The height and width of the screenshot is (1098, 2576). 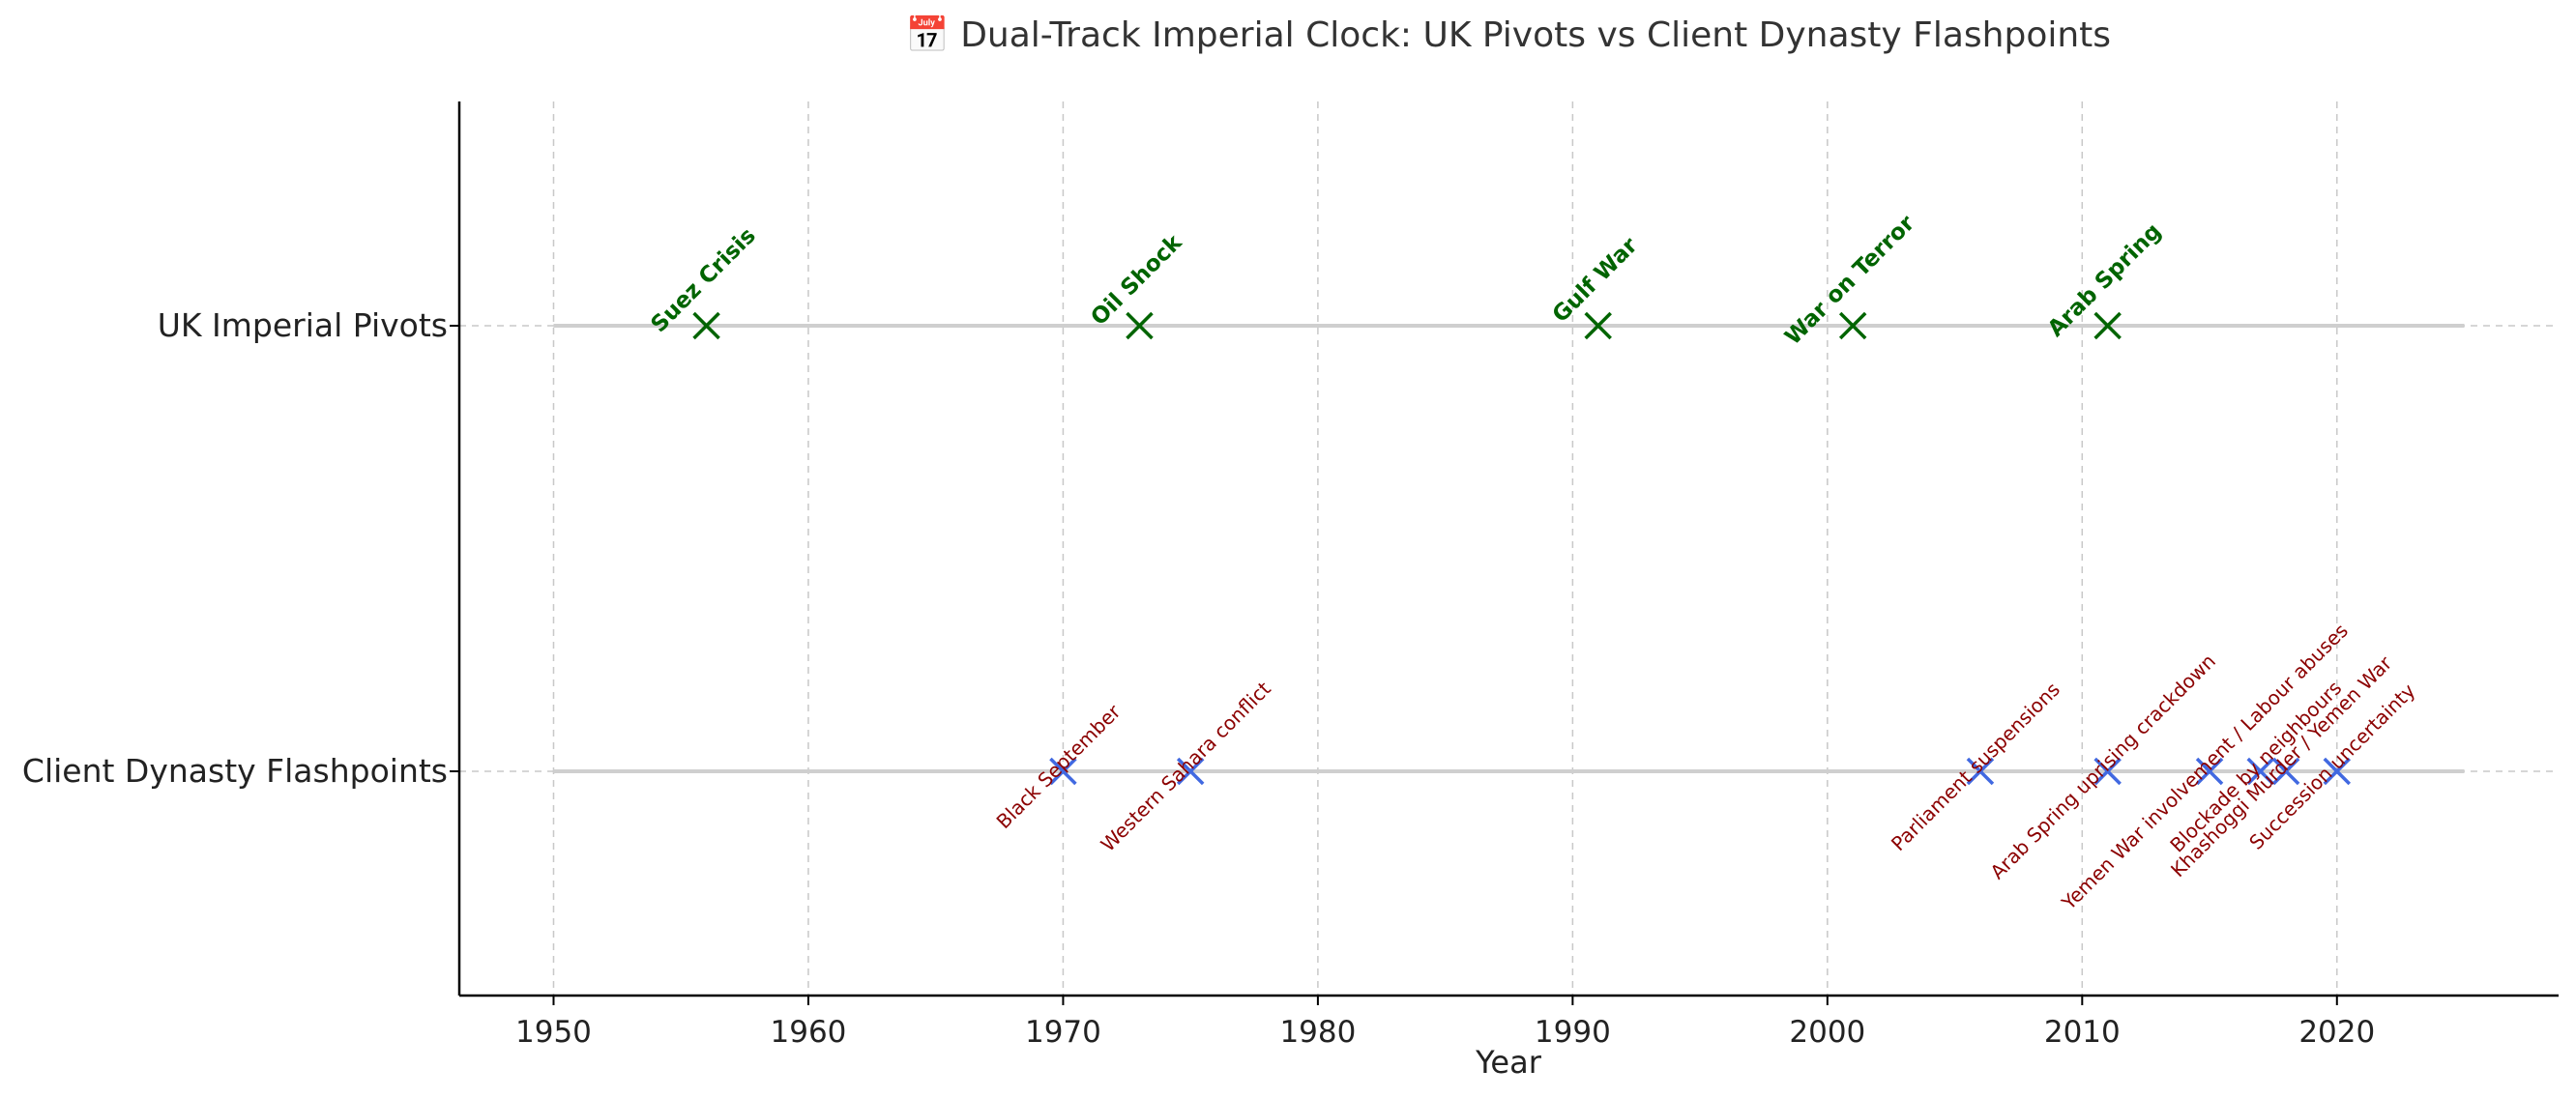 I want to click on x-tick-label: 2000, so click(x=1827, y=1032).